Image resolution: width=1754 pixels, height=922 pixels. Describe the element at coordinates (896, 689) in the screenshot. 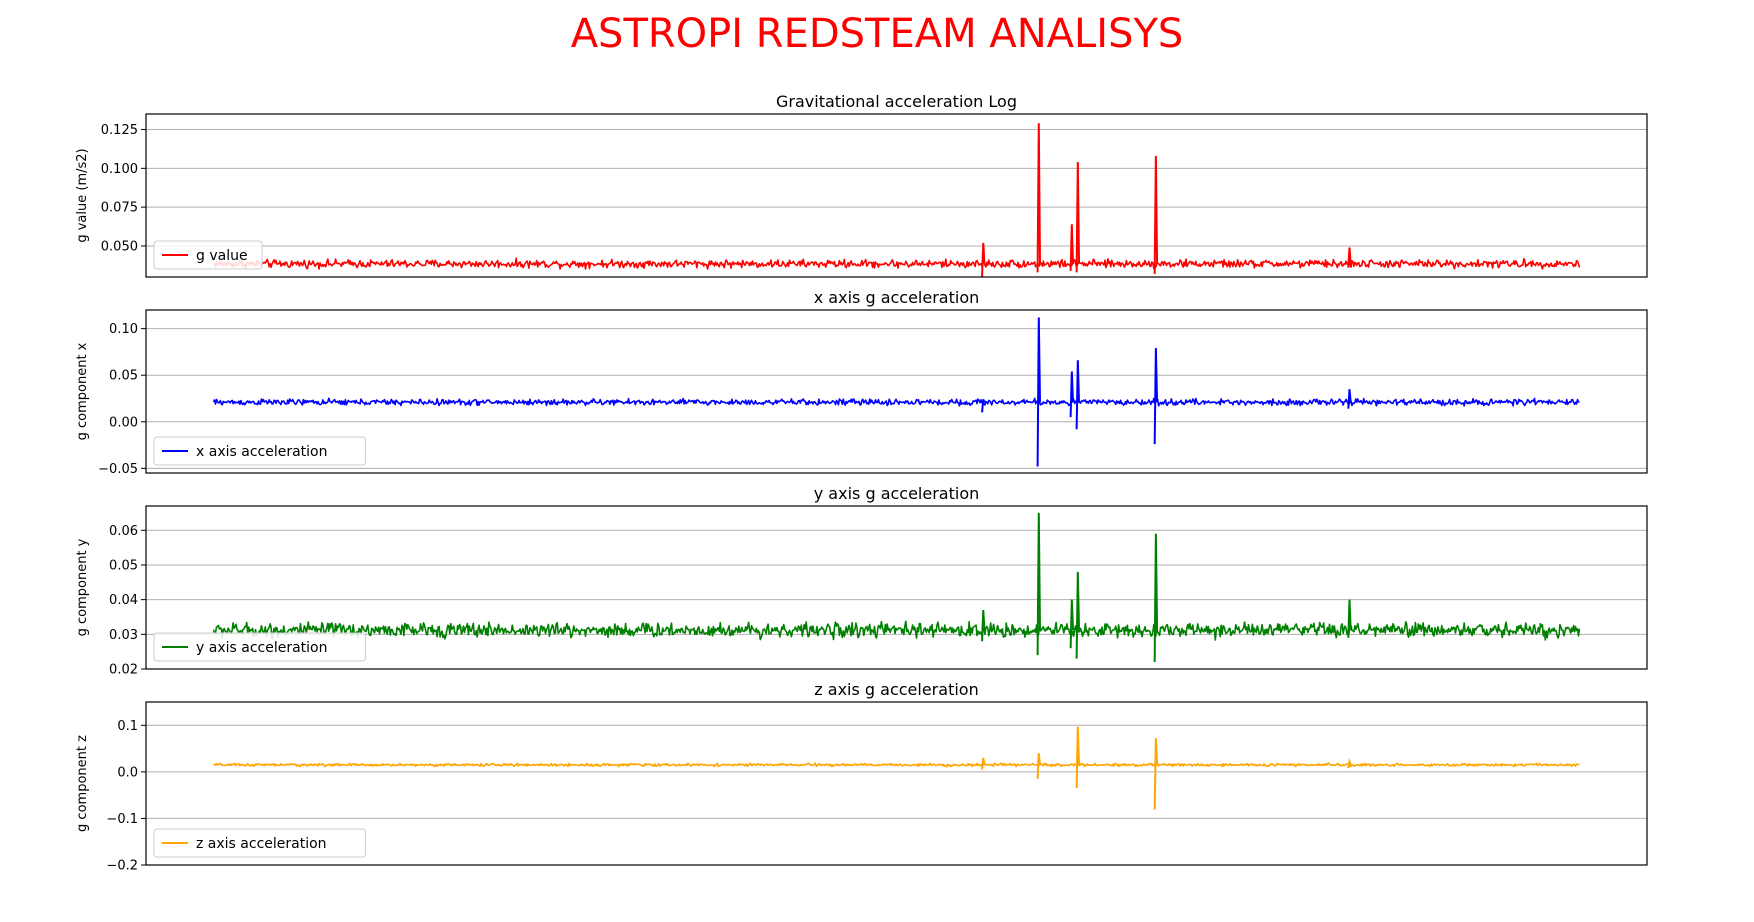

I see `subplot-title: z axis g acceleration` at that location.